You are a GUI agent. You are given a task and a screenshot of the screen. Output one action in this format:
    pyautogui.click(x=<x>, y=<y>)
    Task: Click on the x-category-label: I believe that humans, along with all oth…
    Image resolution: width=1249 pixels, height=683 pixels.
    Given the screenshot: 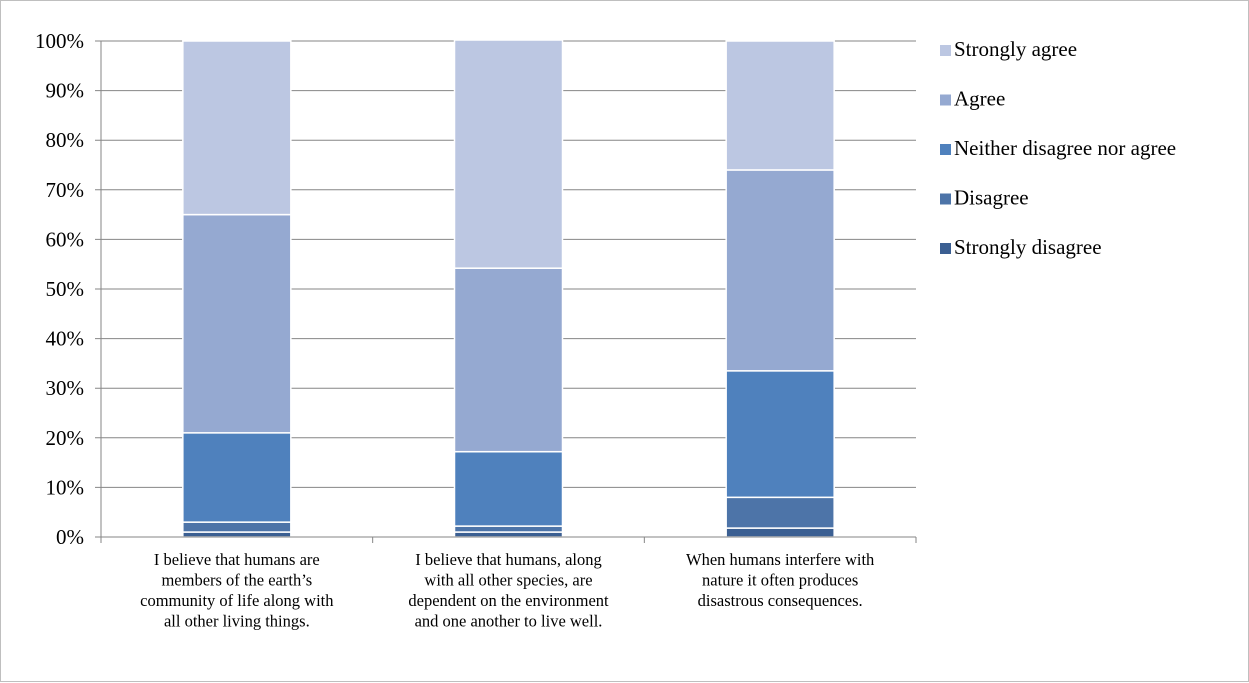 What is the action you would take?
    pyautogui.click(x=508, y=590)
    